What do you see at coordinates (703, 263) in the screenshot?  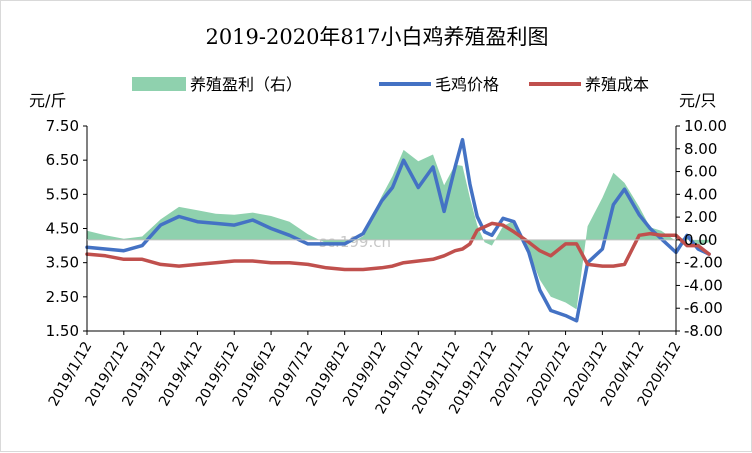 I see `y-right-tick-label: -2.00` at bounding box center [703, 263].